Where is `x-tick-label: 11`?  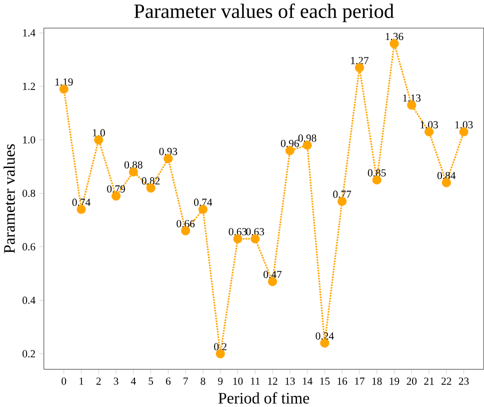 x-tick-label: 11 is located at coordinates (255, 381).